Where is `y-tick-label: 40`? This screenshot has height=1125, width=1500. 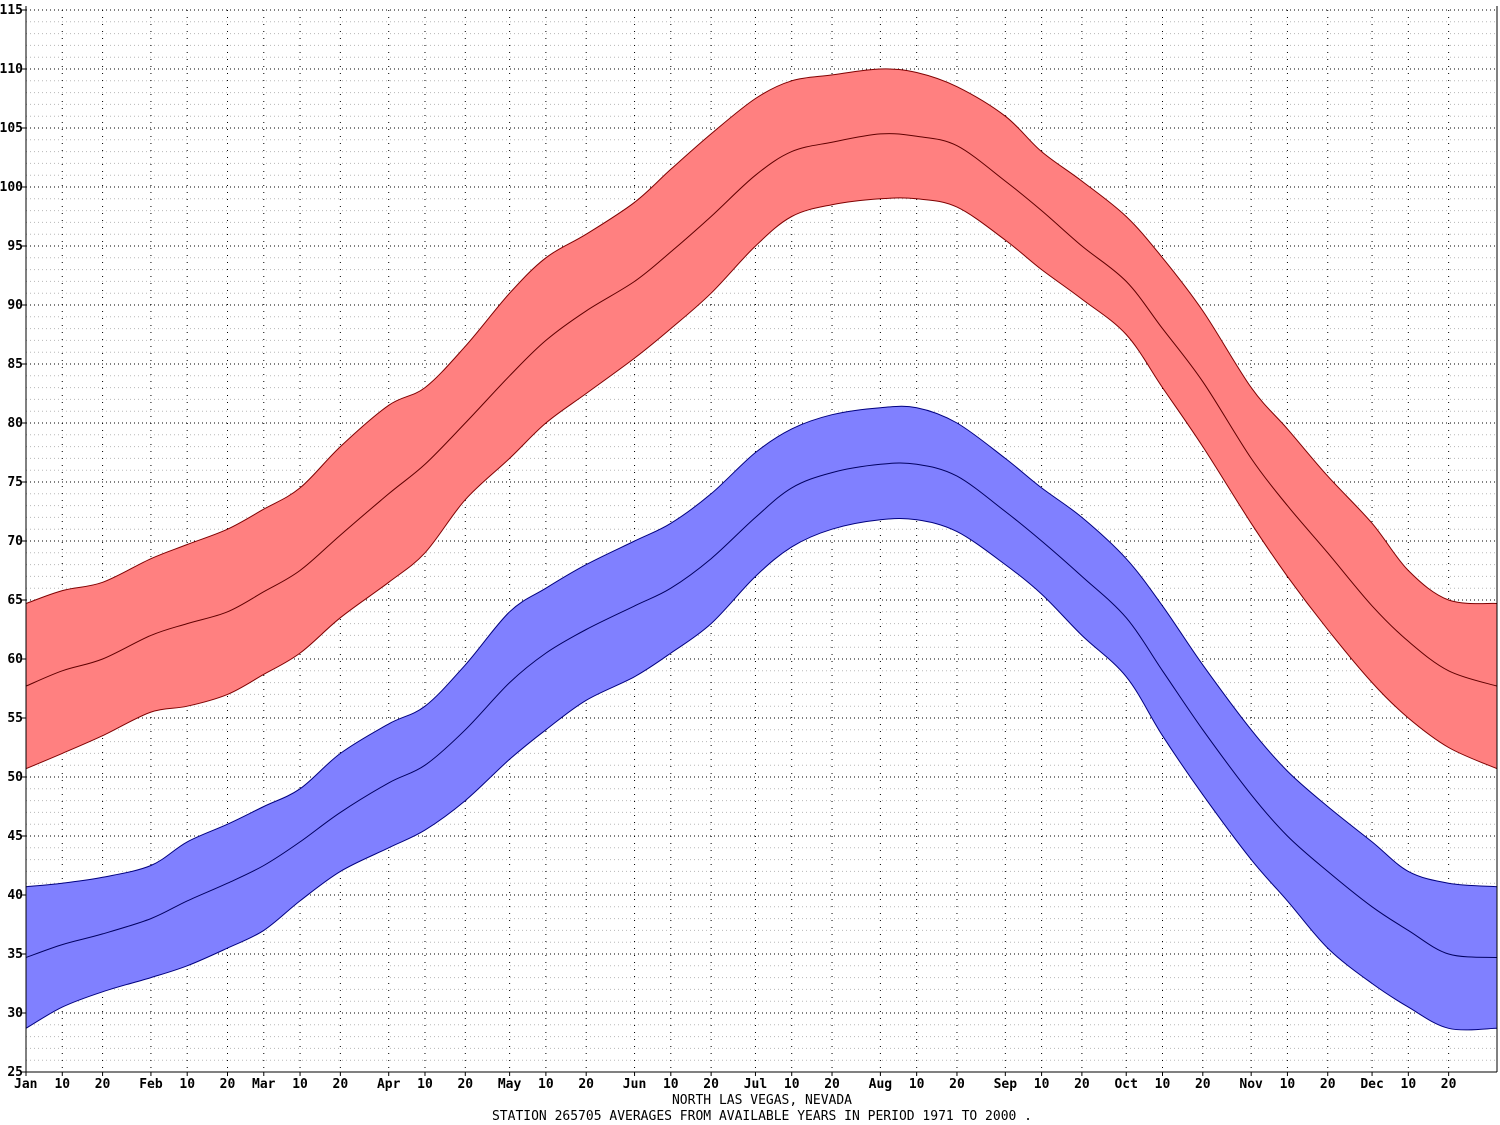 y-tick-label: 40 is located at coordinates (15, 895).